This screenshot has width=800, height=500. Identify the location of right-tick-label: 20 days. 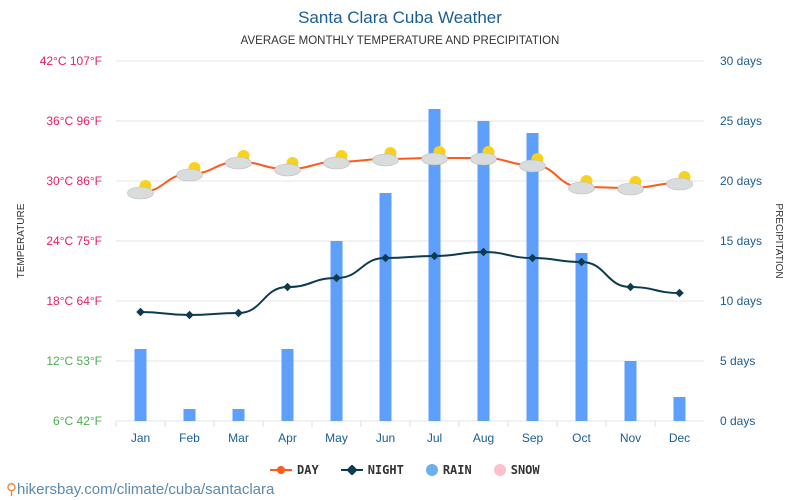
(741, 181).